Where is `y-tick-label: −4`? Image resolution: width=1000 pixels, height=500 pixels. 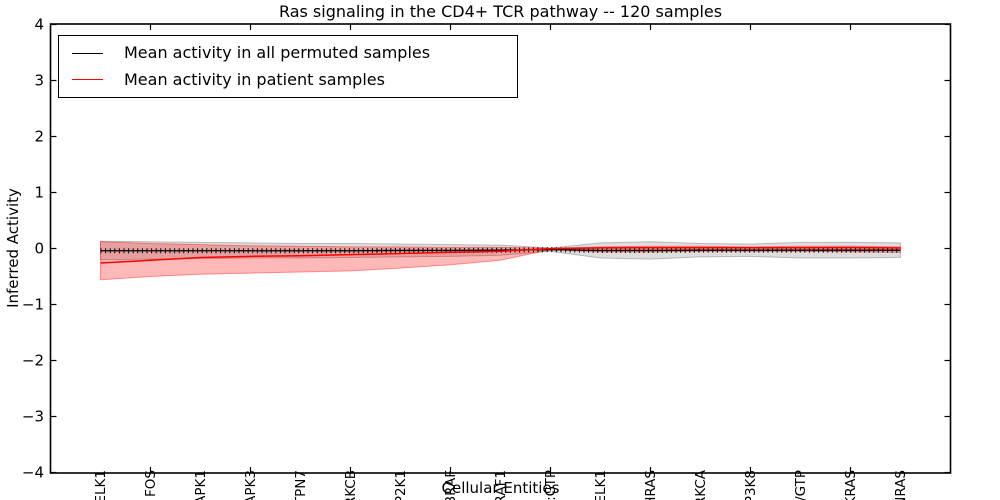 y-tick-label: −4 is located at coordinates (33, 473).